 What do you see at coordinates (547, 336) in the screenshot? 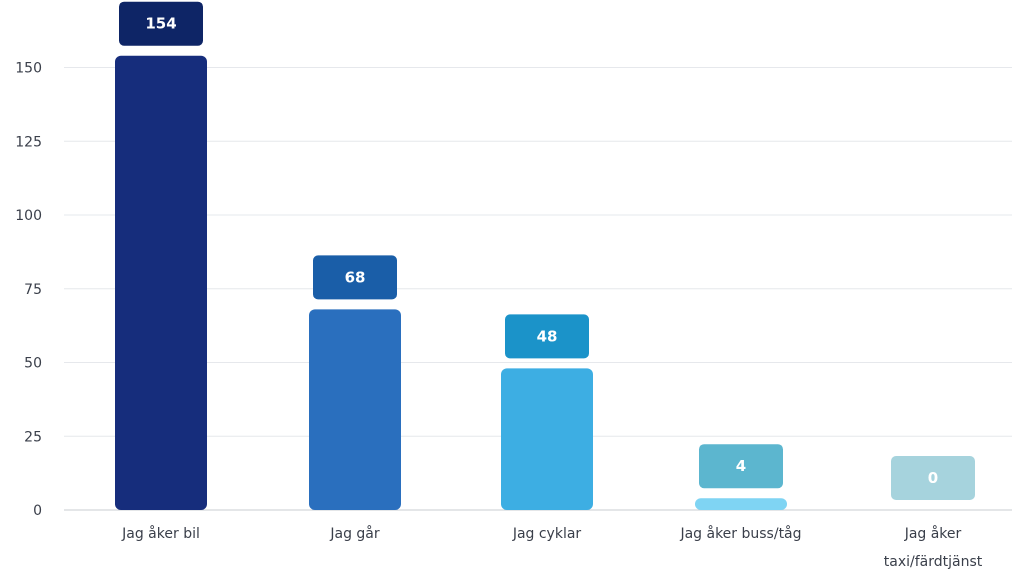
I see `value-label: 48` at bounding box center [547, 336].